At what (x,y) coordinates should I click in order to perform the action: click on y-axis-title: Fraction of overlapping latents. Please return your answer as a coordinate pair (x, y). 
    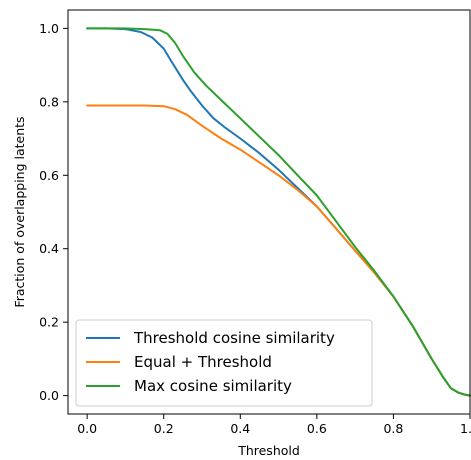
    Looking at the image, I should click on (19, 211).